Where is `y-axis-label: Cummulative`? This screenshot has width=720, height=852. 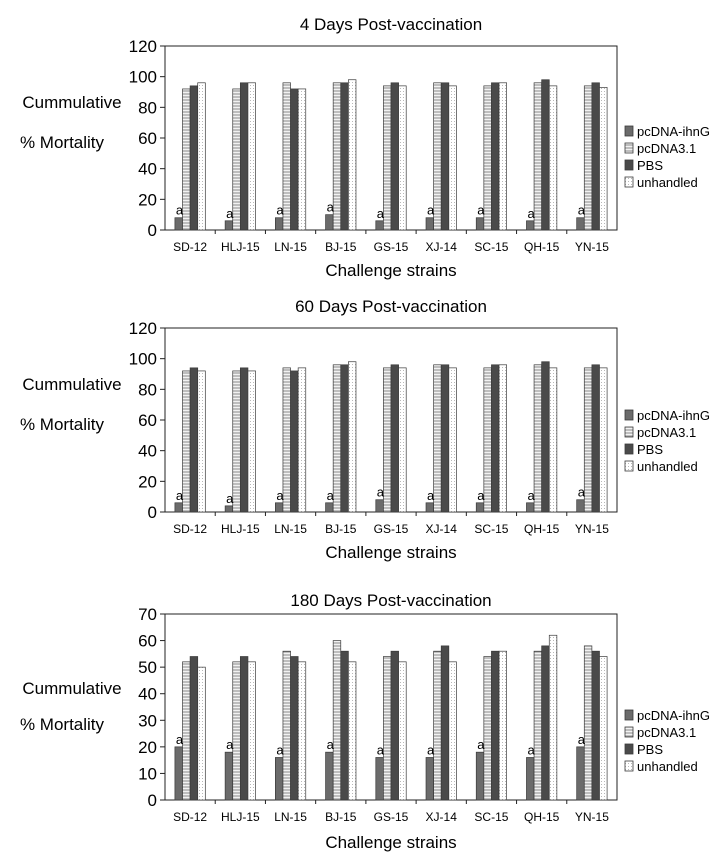
y-axis-label: Cummulative is located at coordinates (71, 688).